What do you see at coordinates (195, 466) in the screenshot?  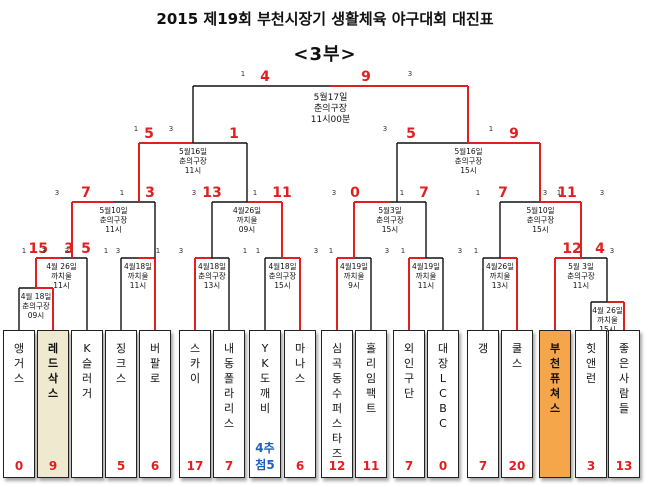 I see `team-score: 17` at bounding box center [195, 466].